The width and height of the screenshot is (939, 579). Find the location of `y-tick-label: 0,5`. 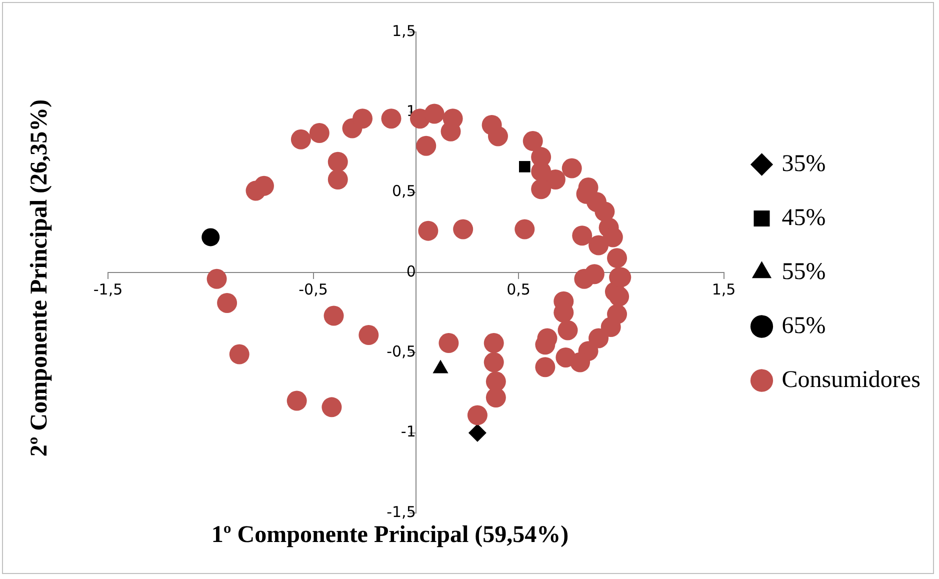

y-tick-label: 0,5 is located at coordinates (404, 191).